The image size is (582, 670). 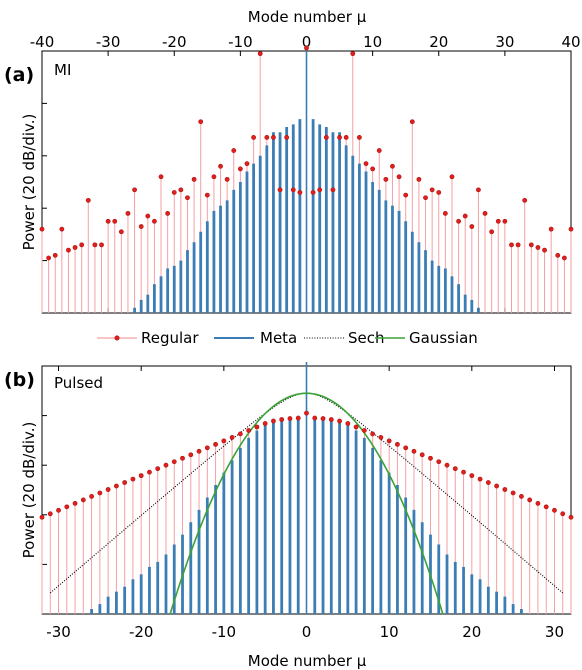 What do you see at coordinates (471, 632) in the screenshot?
I see `panel-b-xtick-label: 20` at bounding box center [471, 632].